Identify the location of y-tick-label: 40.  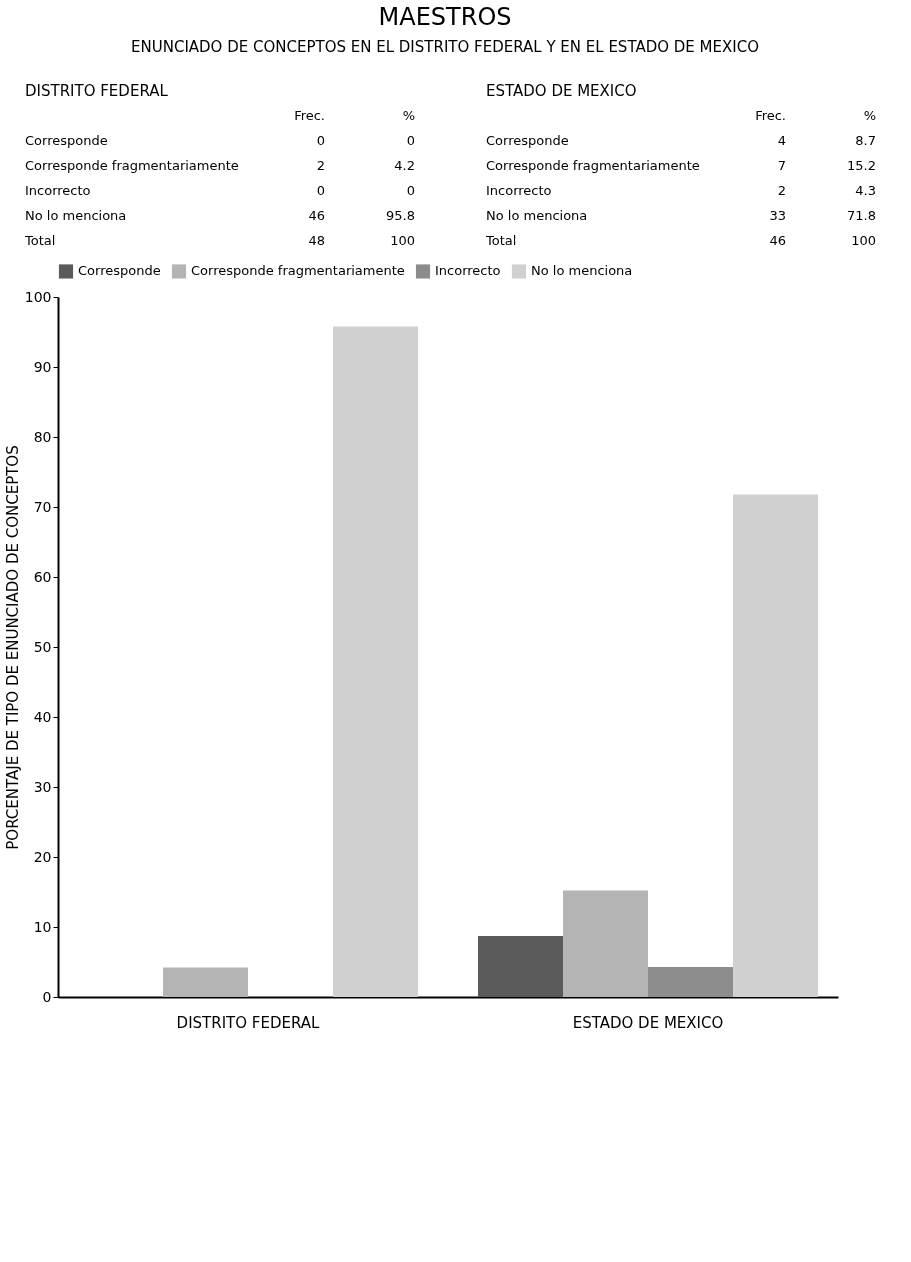
(42, 716).